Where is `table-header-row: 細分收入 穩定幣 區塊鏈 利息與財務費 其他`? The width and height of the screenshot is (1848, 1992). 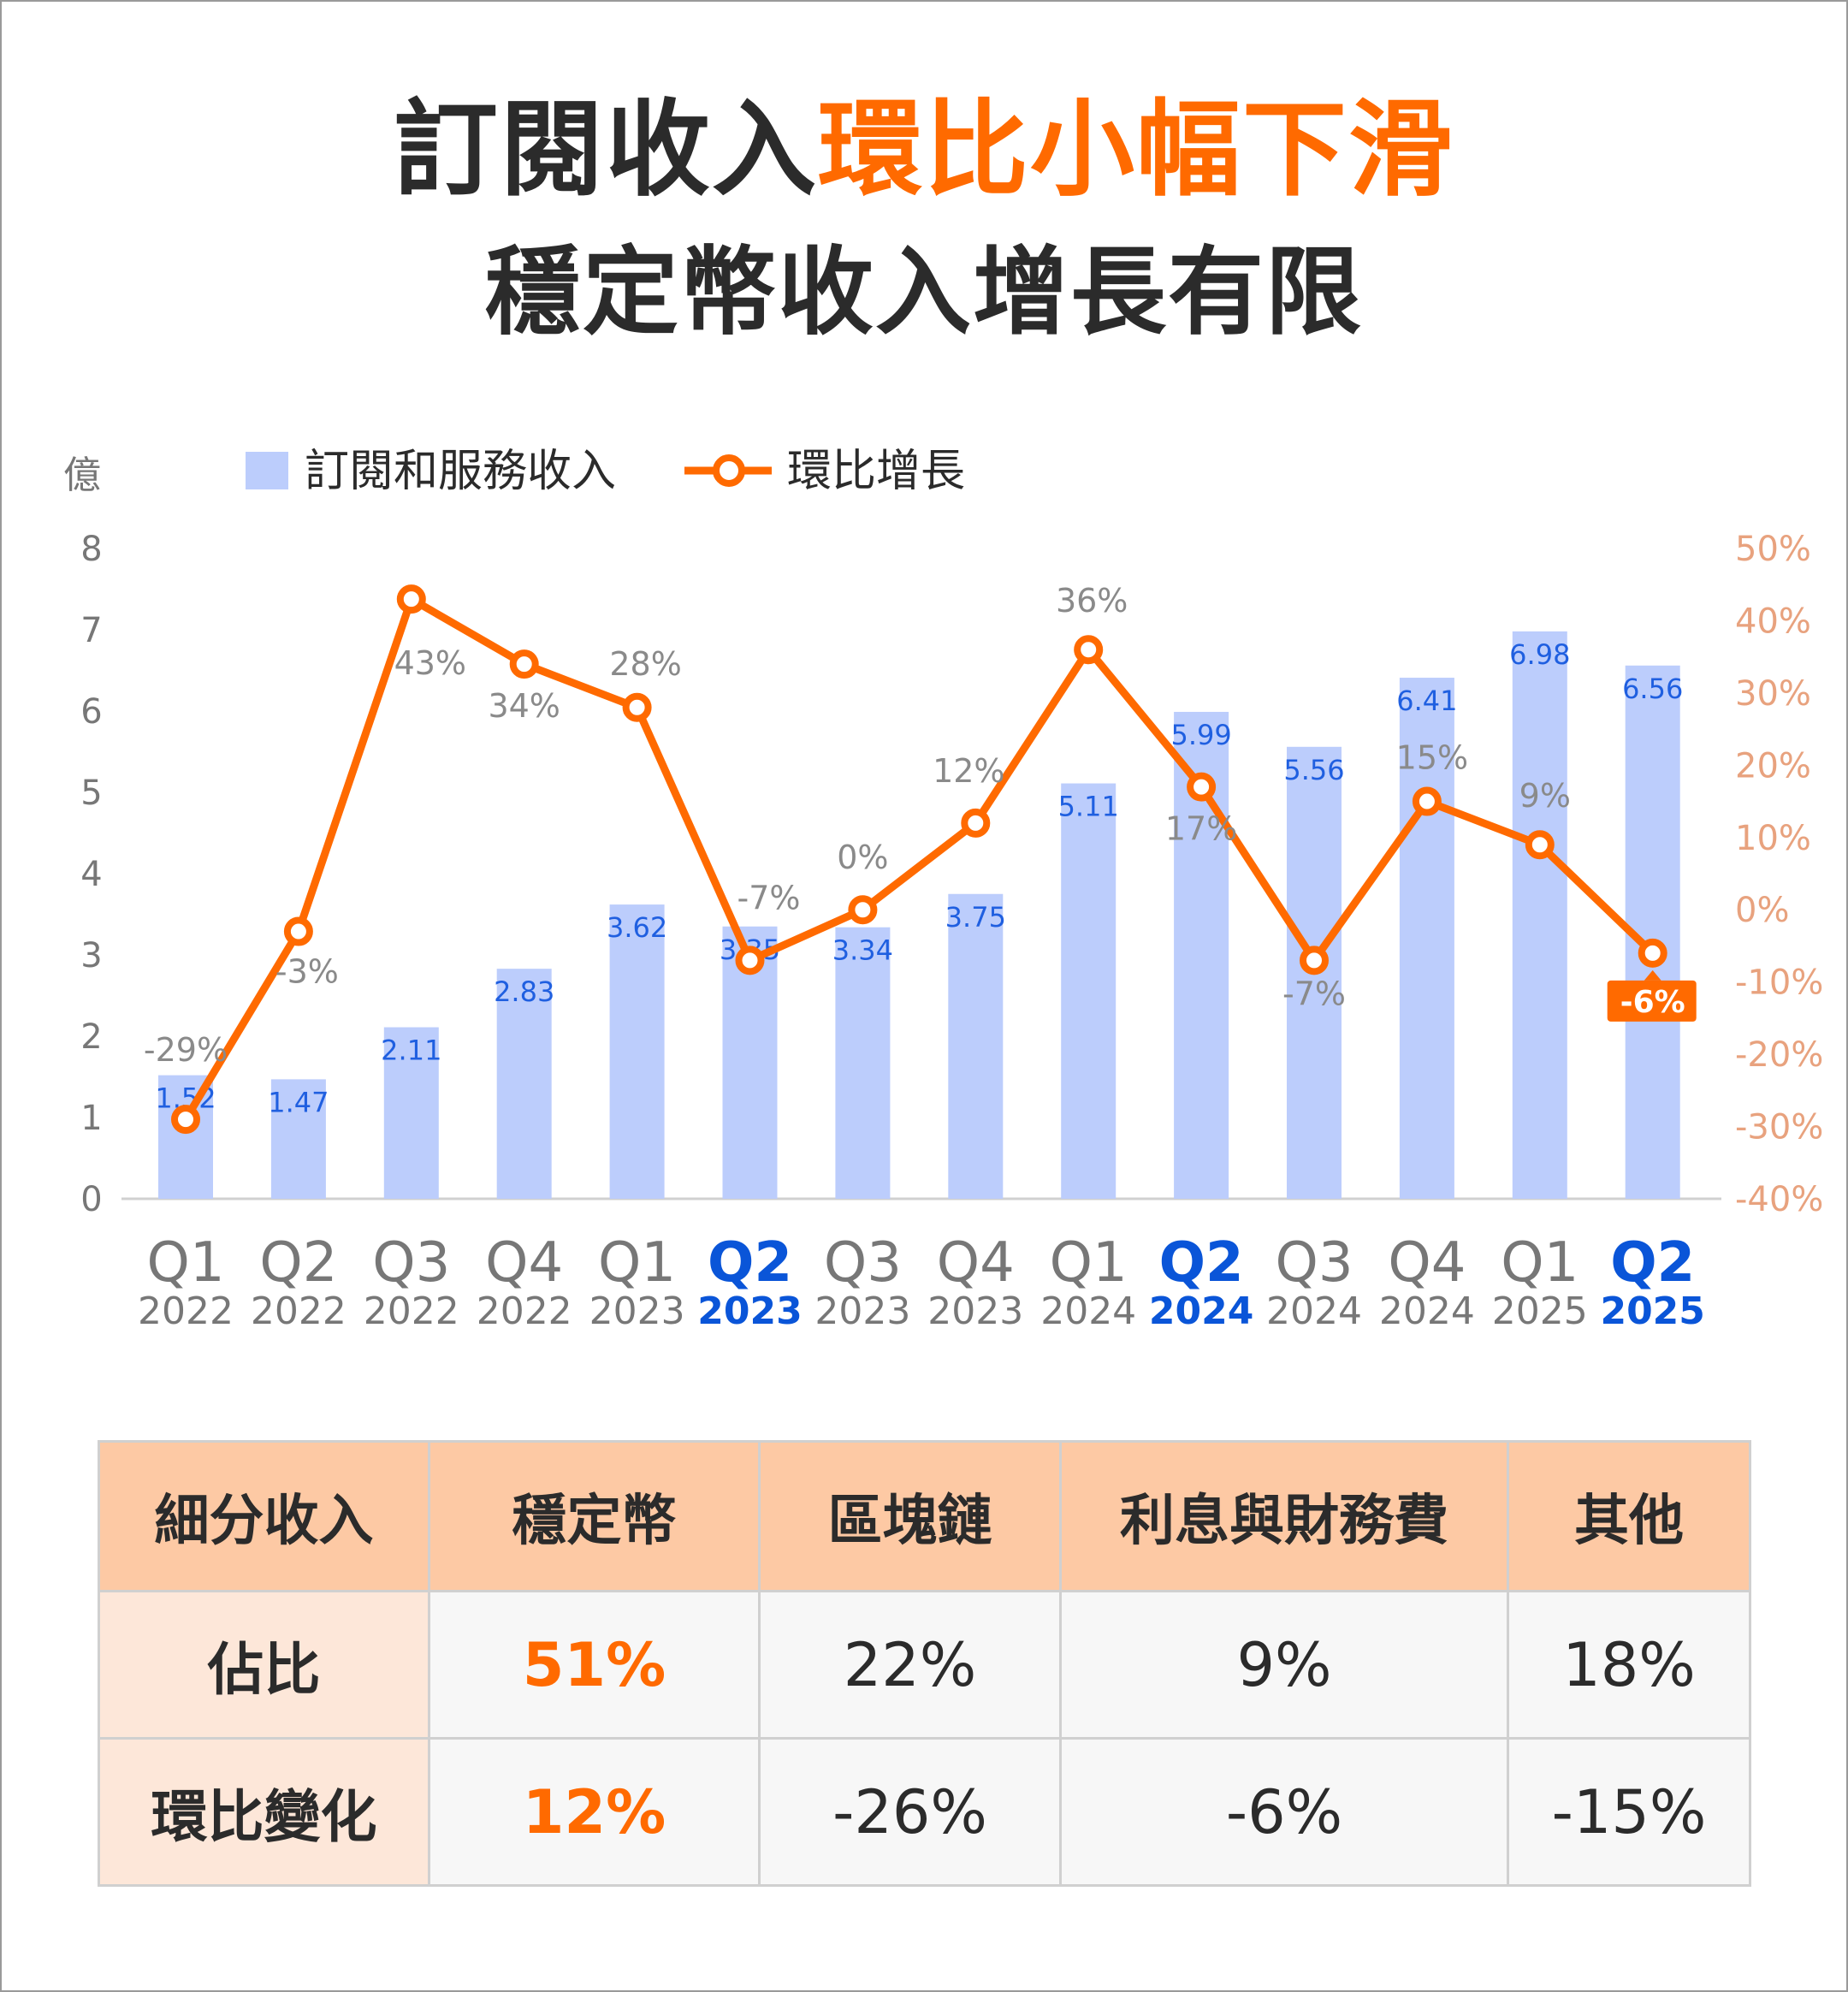 table-header-row: 細分收入 穩定幣 區塊鏈 利息與財務費 其他 is located at coordinates (924, 1516).